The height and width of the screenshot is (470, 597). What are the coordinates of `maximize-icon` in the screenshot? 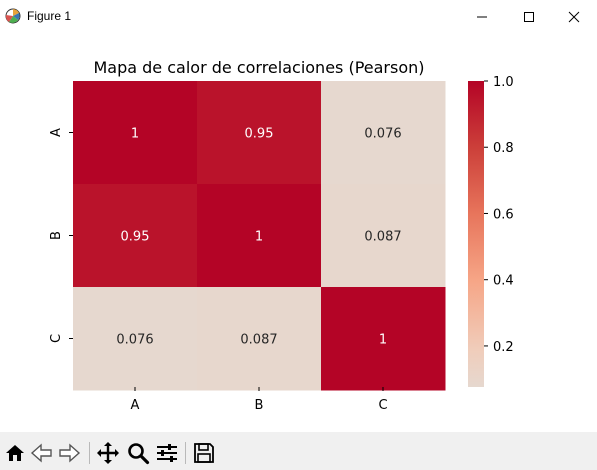 It's located at (529, 16).